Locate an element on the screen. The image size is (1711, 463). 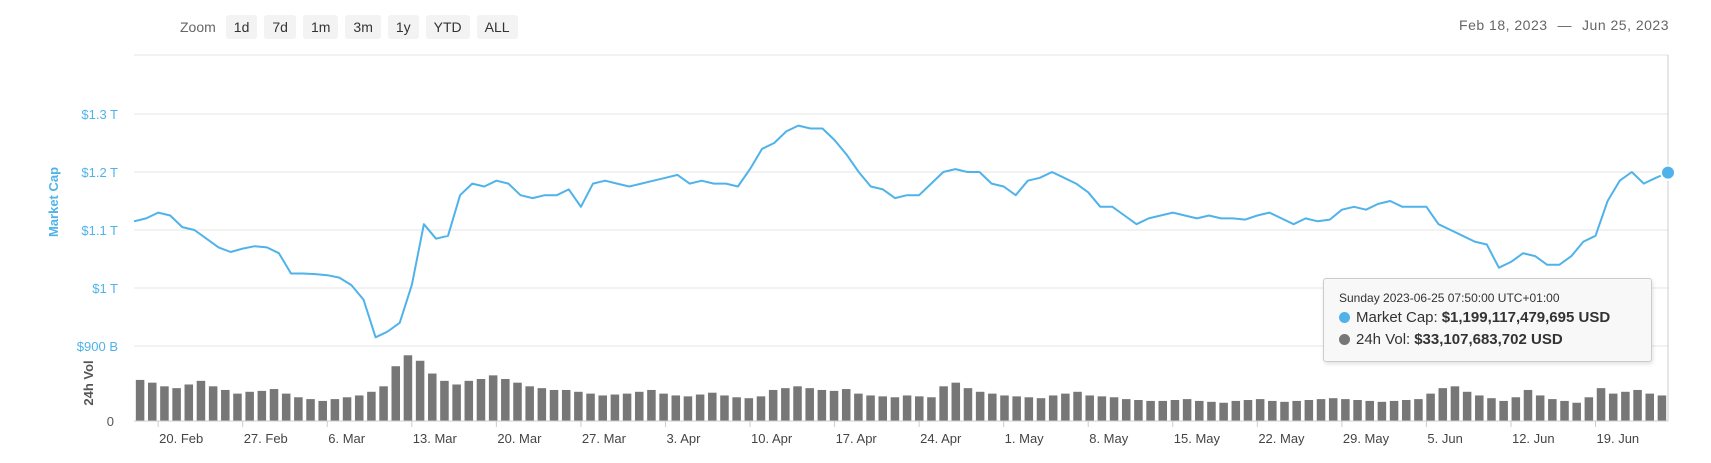
x-tick-label: 12. Jun is located at coordinates (1533, 438).